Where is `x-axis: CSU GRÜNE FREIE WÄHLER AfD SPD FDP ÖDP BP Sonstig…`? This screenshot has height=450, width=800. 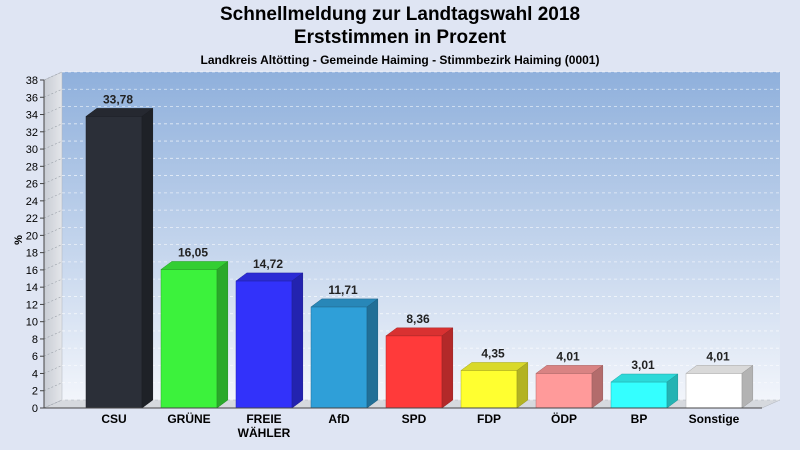
x-axis: CSU GRÜNE FREIE WÄHLER AfD SPD FDP ÖDP BP Sonstig… is located at coordinates (403, 423).